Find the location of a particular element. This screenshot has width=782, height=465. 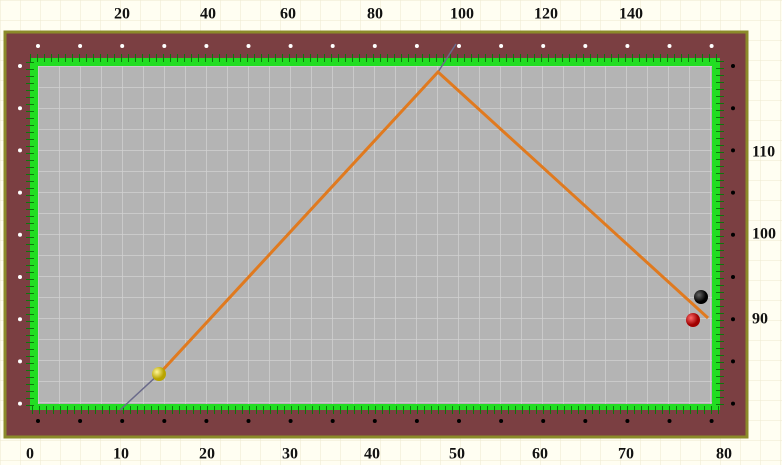

top-scale-label: 20 is located at coordinates (122, 14).